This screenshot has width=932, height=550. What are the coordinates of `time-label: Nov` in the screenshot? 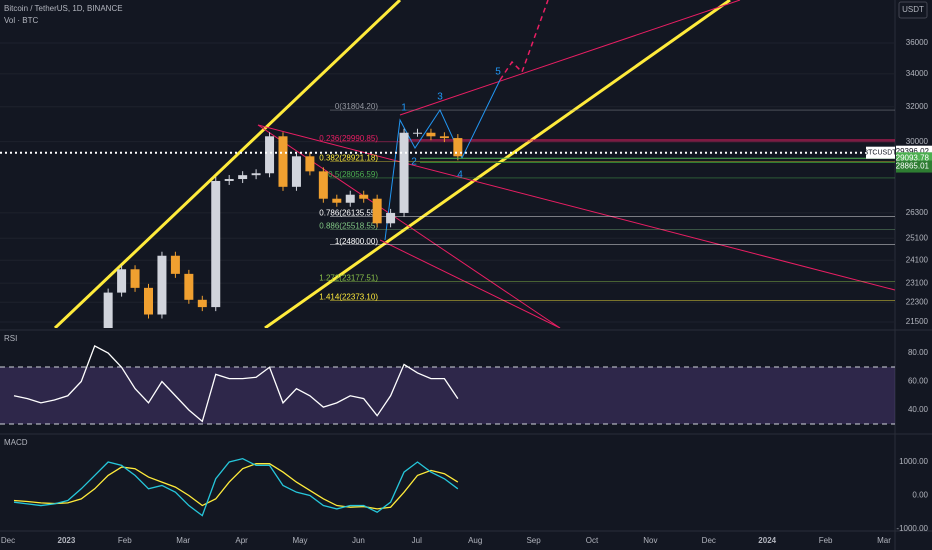 It's located at (650, 540).